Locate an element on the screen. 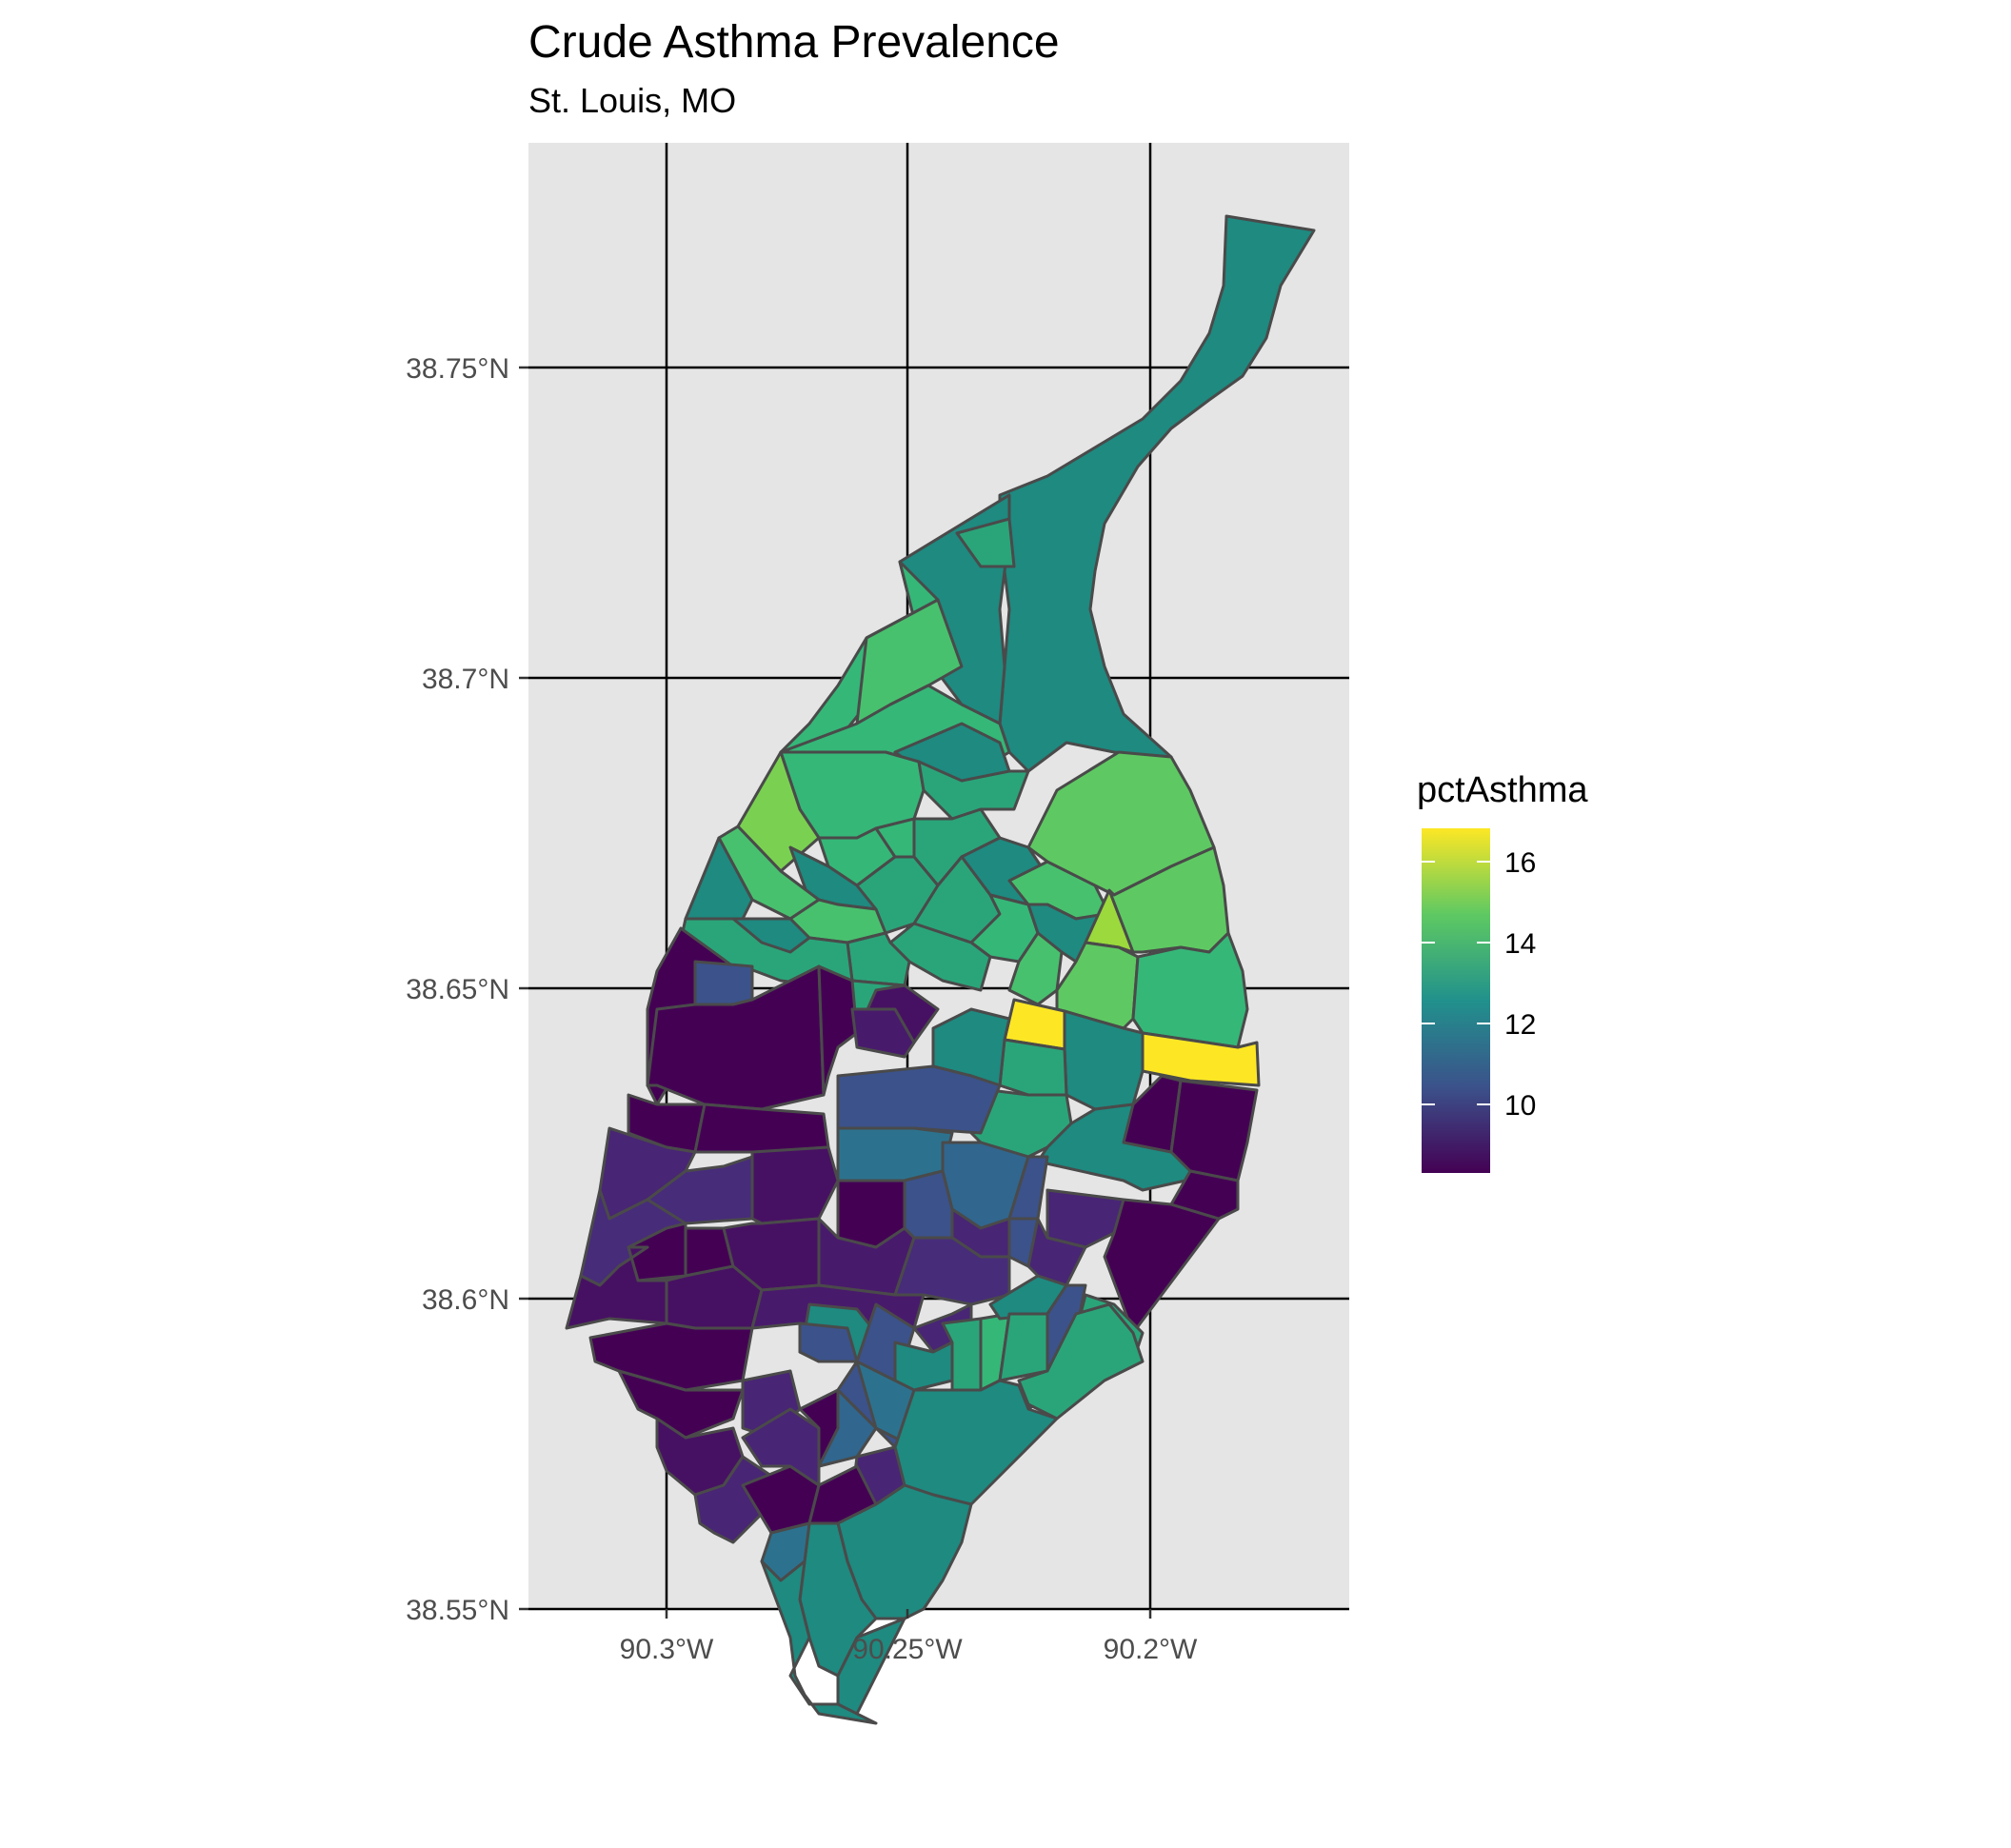 This screenshot has width=2011, height=1848. tract-m13 is located at coordinates (1085, 1218).